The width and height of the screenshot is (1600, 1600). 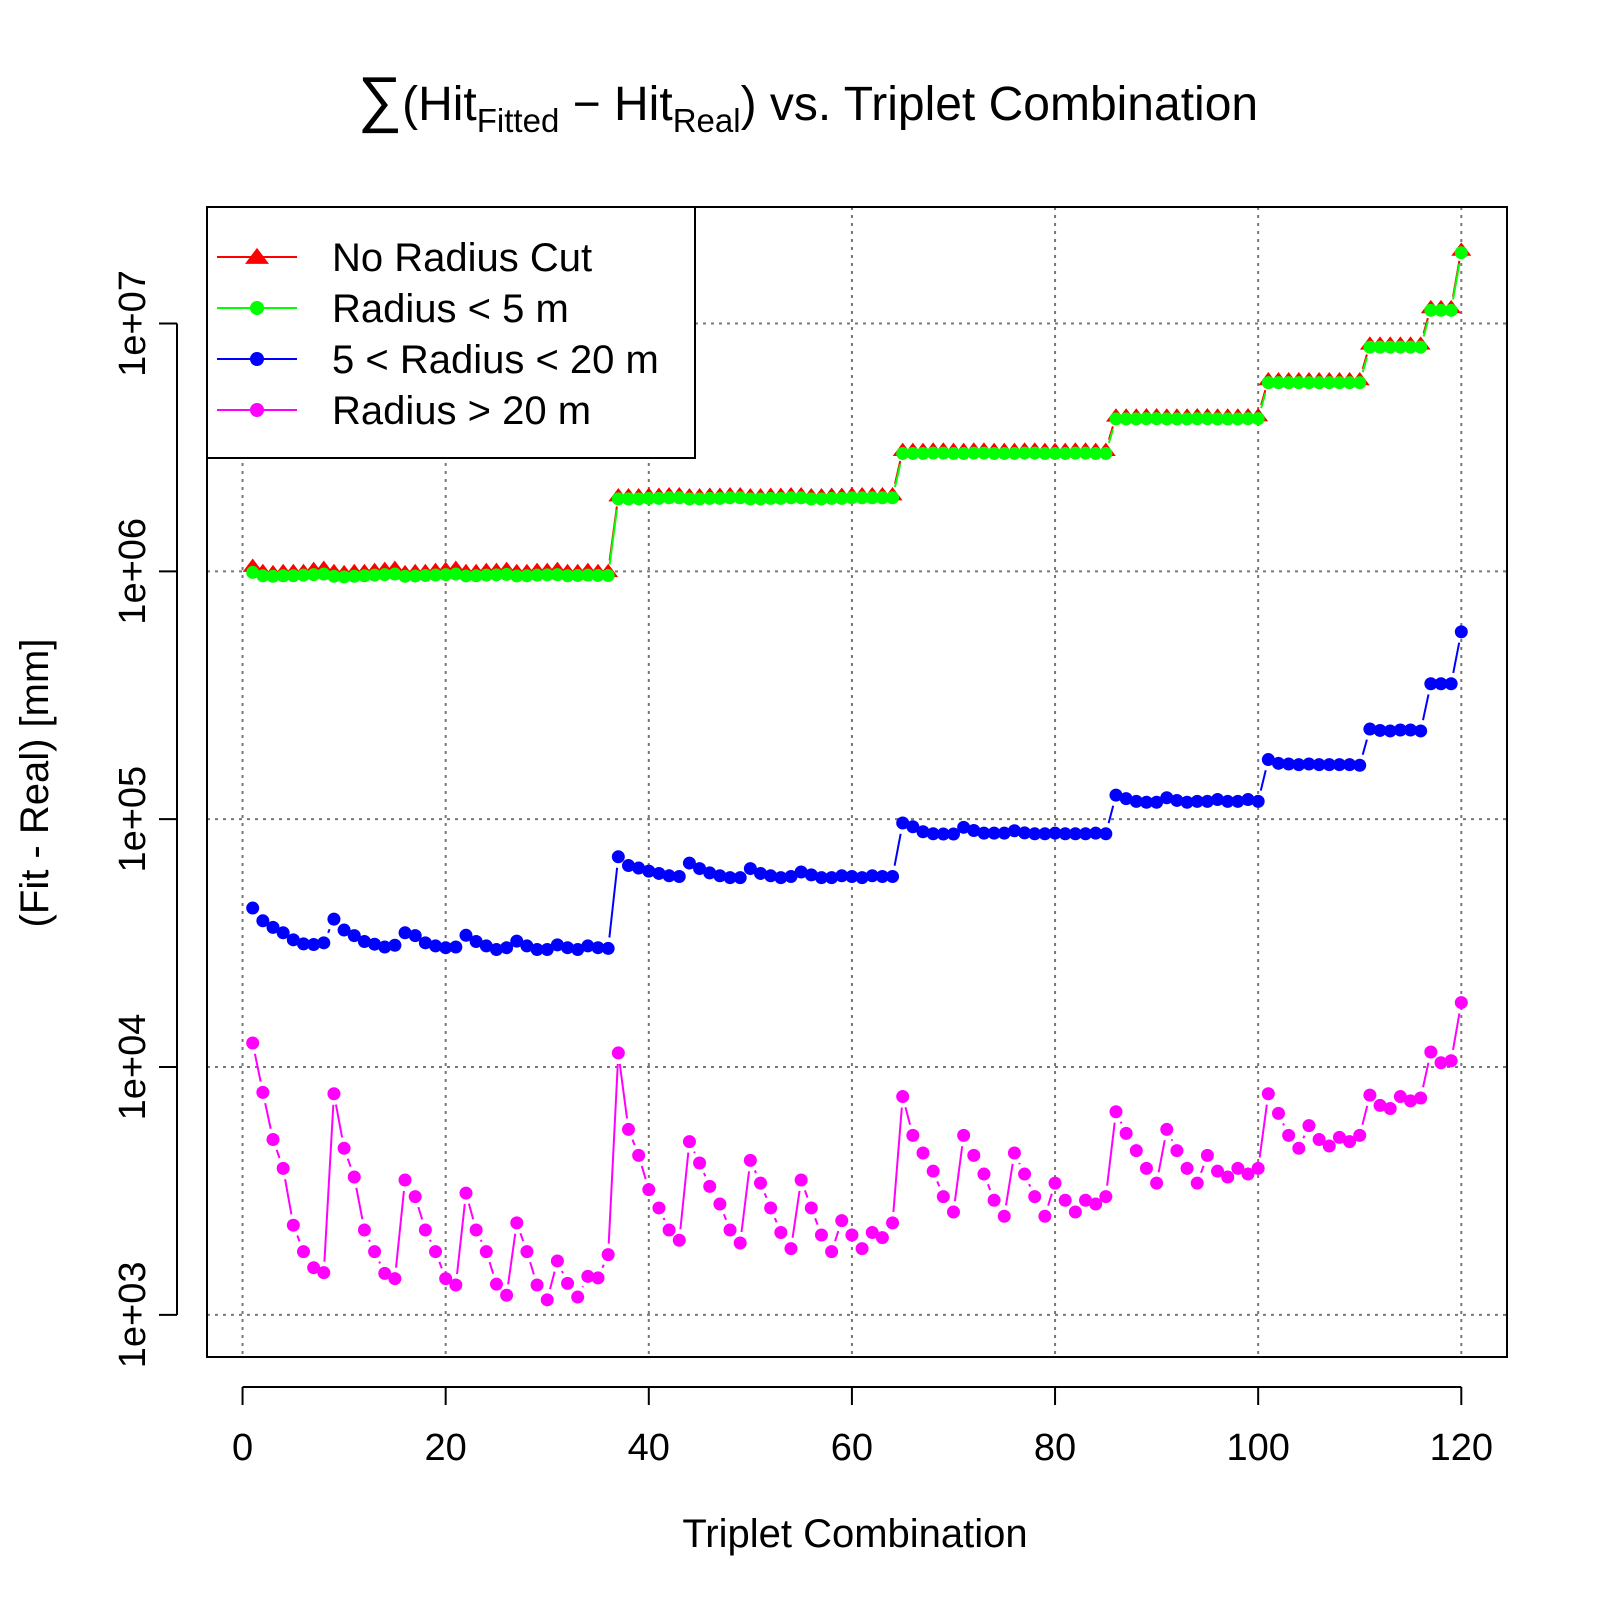 I want to click on title-minus: − Hit, so click(x=615, y=104).